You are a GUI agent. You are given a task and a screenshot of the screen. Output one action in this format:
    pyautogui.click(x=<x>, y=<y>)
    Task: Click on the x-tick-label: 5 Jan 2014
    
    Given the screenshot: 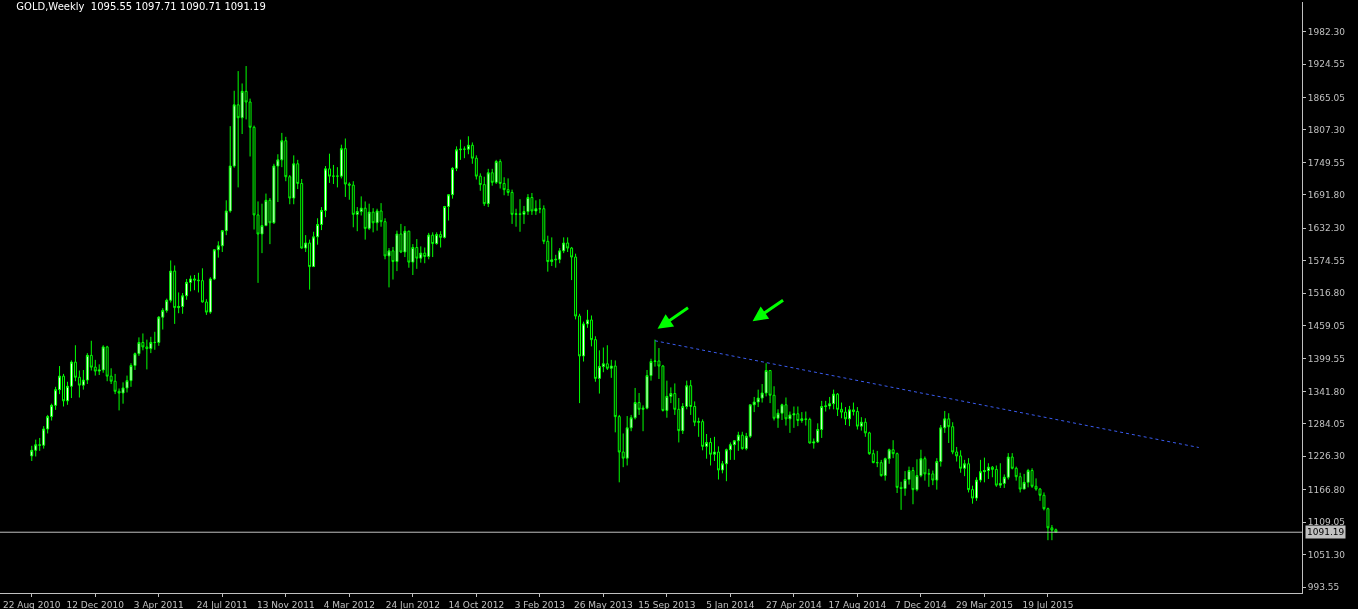 What is the action you would take?
    pyautogui.click(x=730, y=604)
    